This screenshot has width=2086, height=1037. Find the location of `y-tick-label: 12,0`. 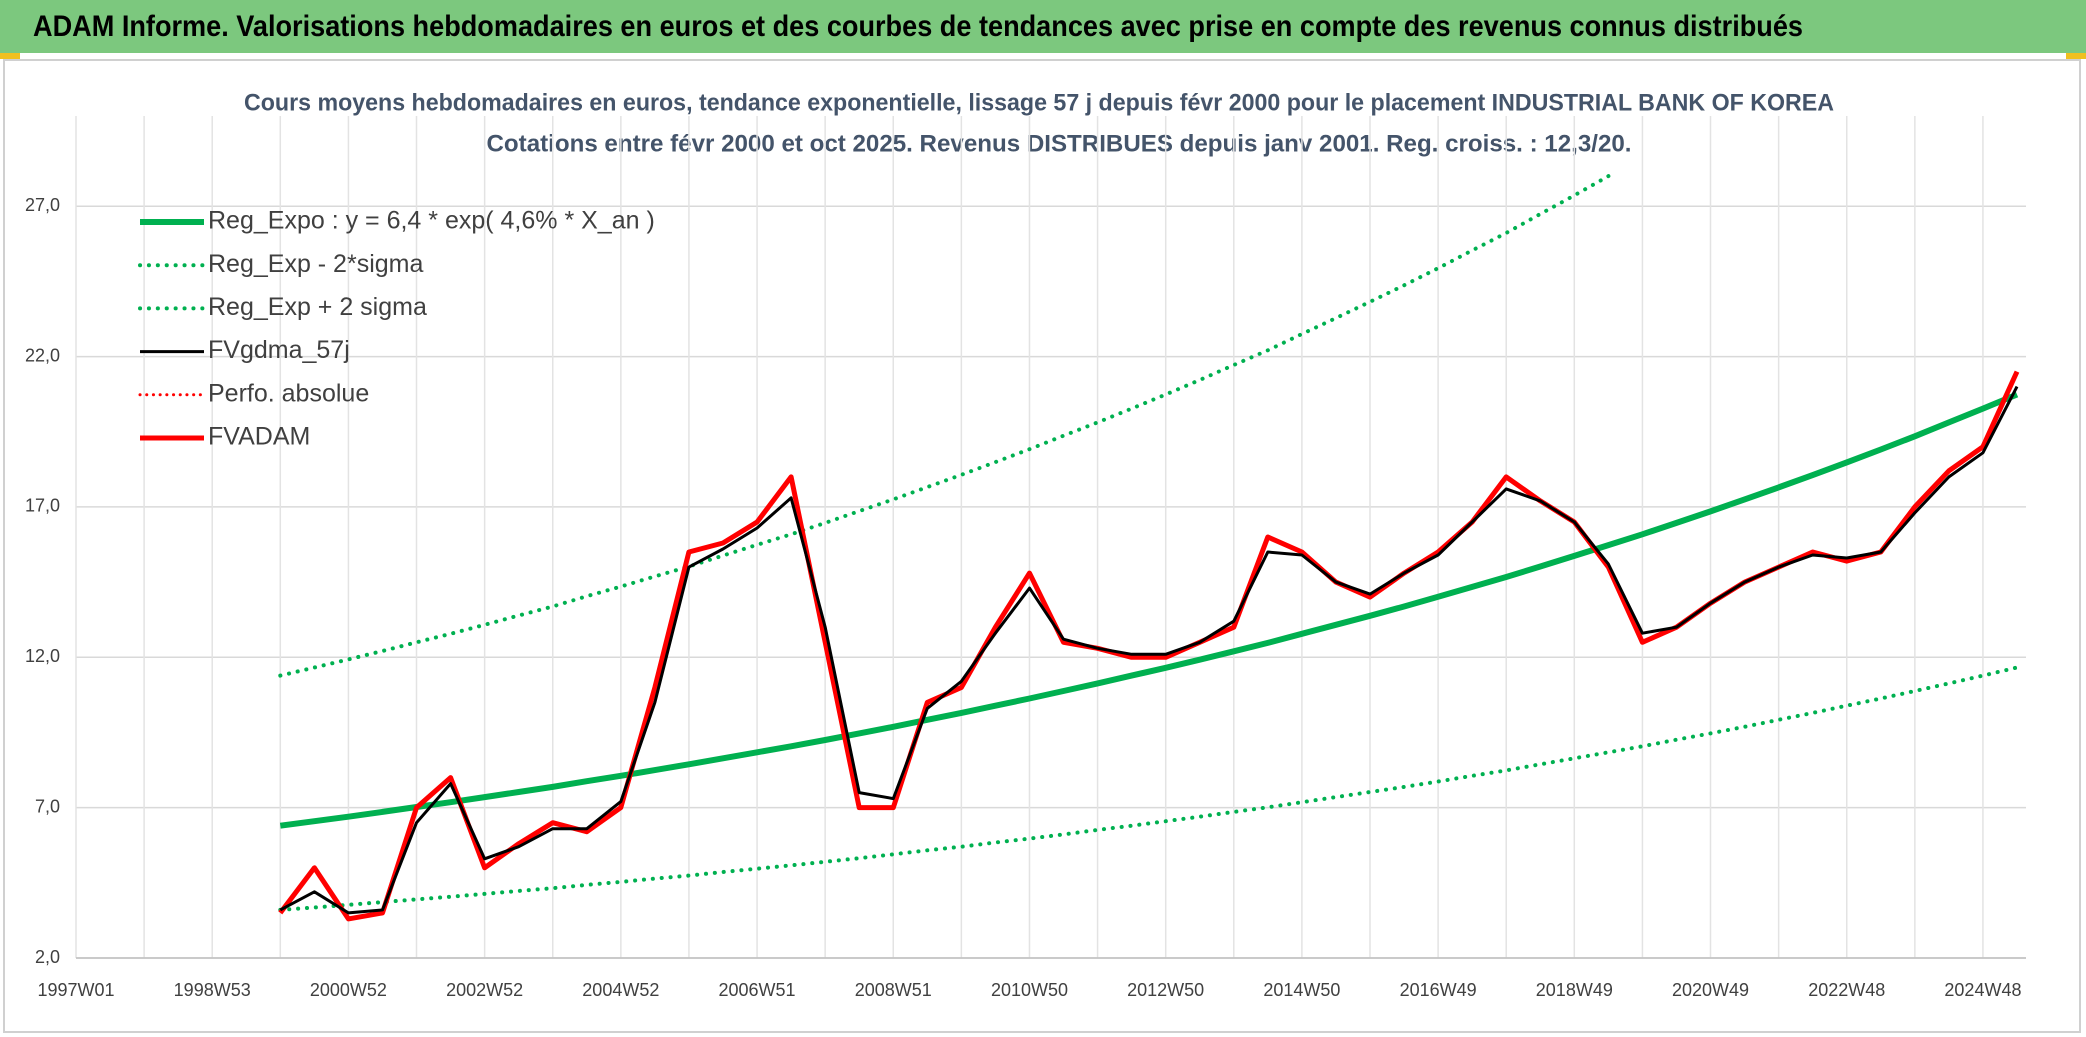

y-tick-label: 12,0 is located at coordinates (42, 656).